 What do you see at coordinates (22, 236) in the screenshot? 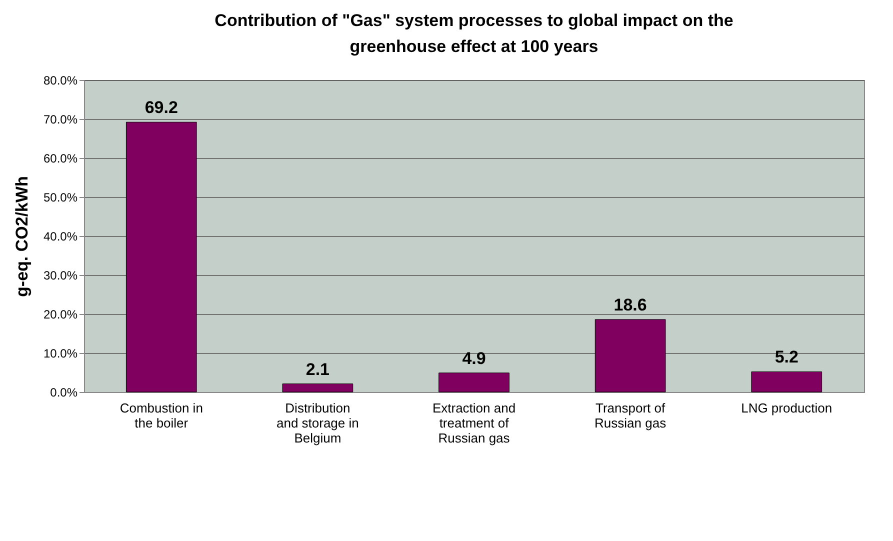
I see `y-axis-title: g-eq. CO2/kWh` at bounding box center [22, 236].